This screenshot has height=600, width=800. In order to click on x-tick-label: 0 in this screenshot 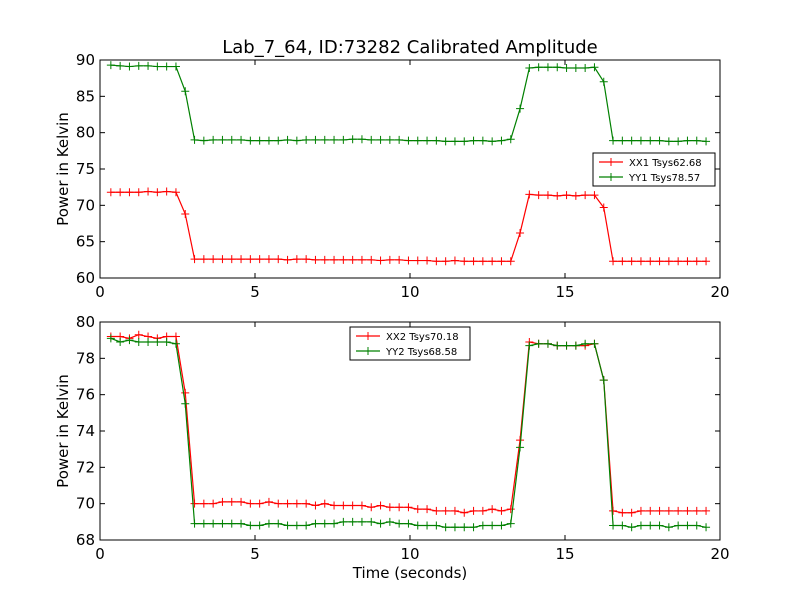, I will do `click(100, 292)`.